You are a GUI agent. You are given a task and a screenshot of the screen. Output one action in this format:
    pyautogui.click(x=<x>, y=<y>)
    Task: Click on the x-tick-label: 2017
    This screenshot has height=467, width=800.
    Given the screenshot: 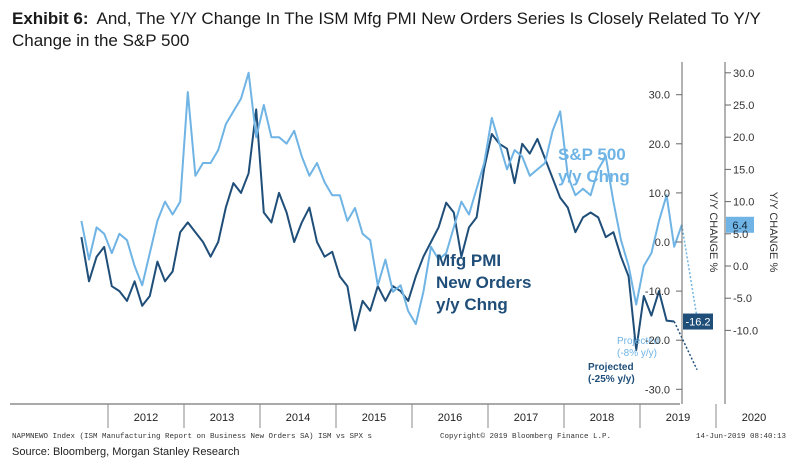 What is the action you would take?
    pyautogui.click(x=526, y=418)
    